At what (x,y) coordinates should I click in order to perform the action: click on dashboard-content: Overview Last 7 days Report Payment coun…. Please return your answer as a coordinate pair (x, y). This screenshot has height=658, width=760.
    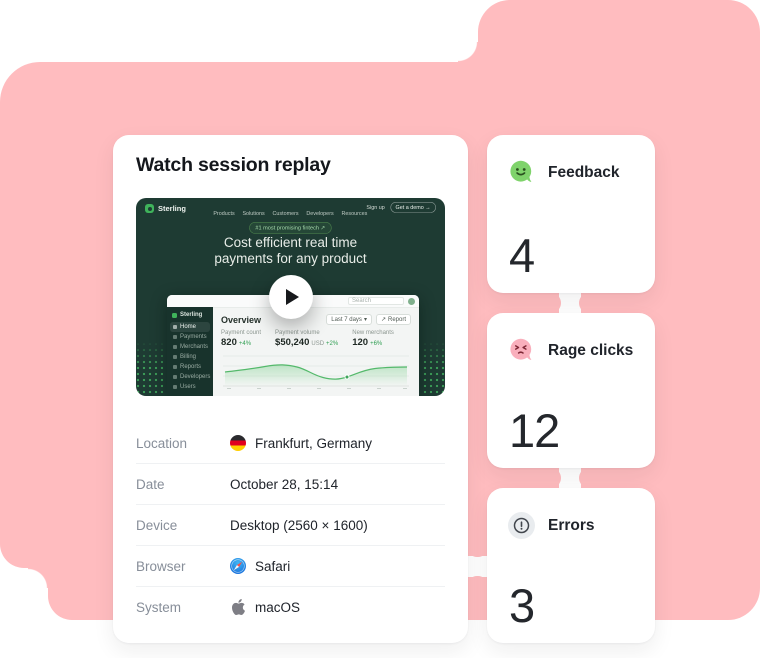
    Looking at the image, I should click on (316, 351).